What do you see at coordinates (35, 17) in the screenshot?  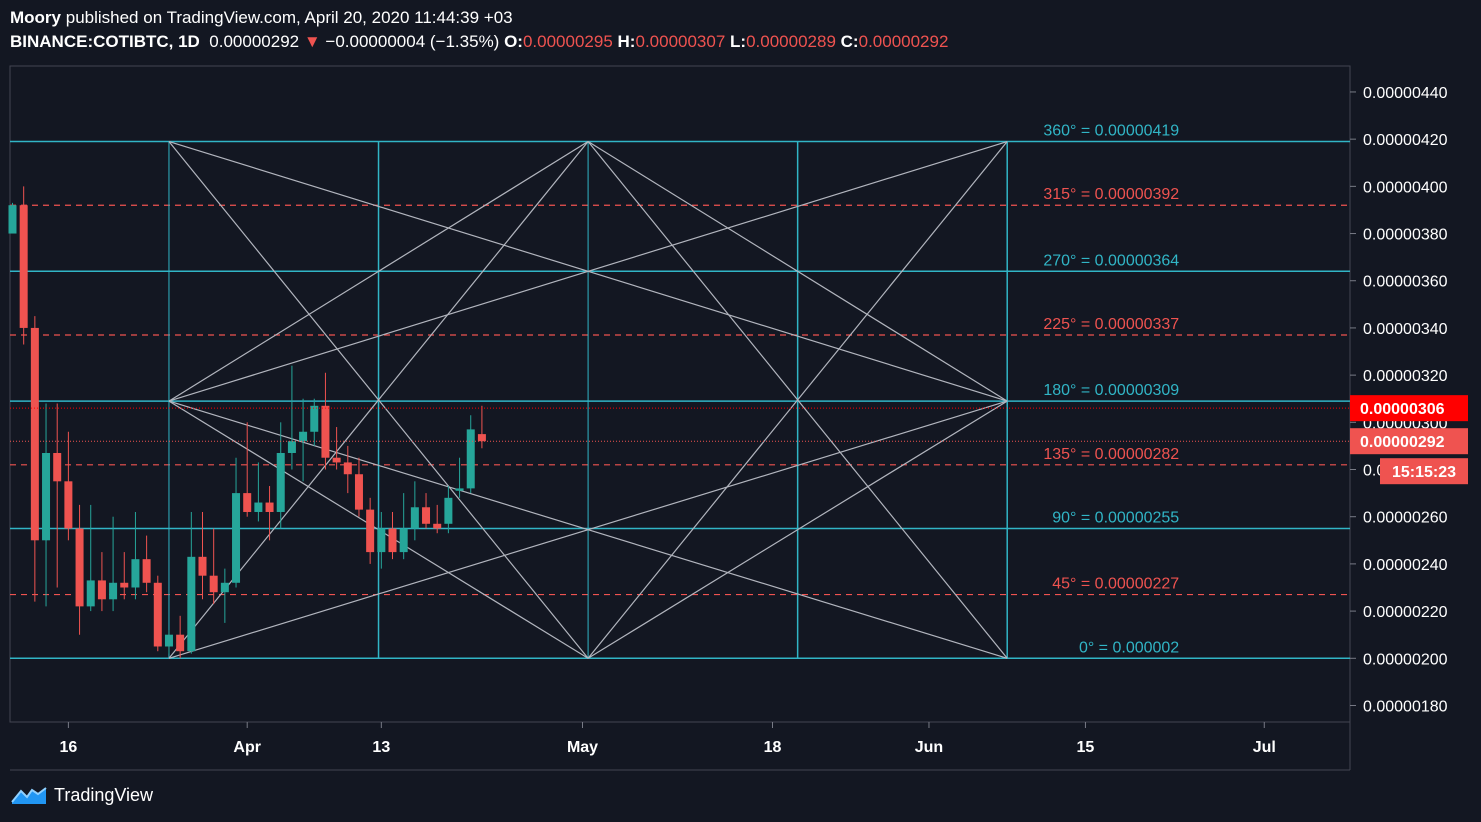 I see `author-name: Moory` at bounding box center [35, 17].